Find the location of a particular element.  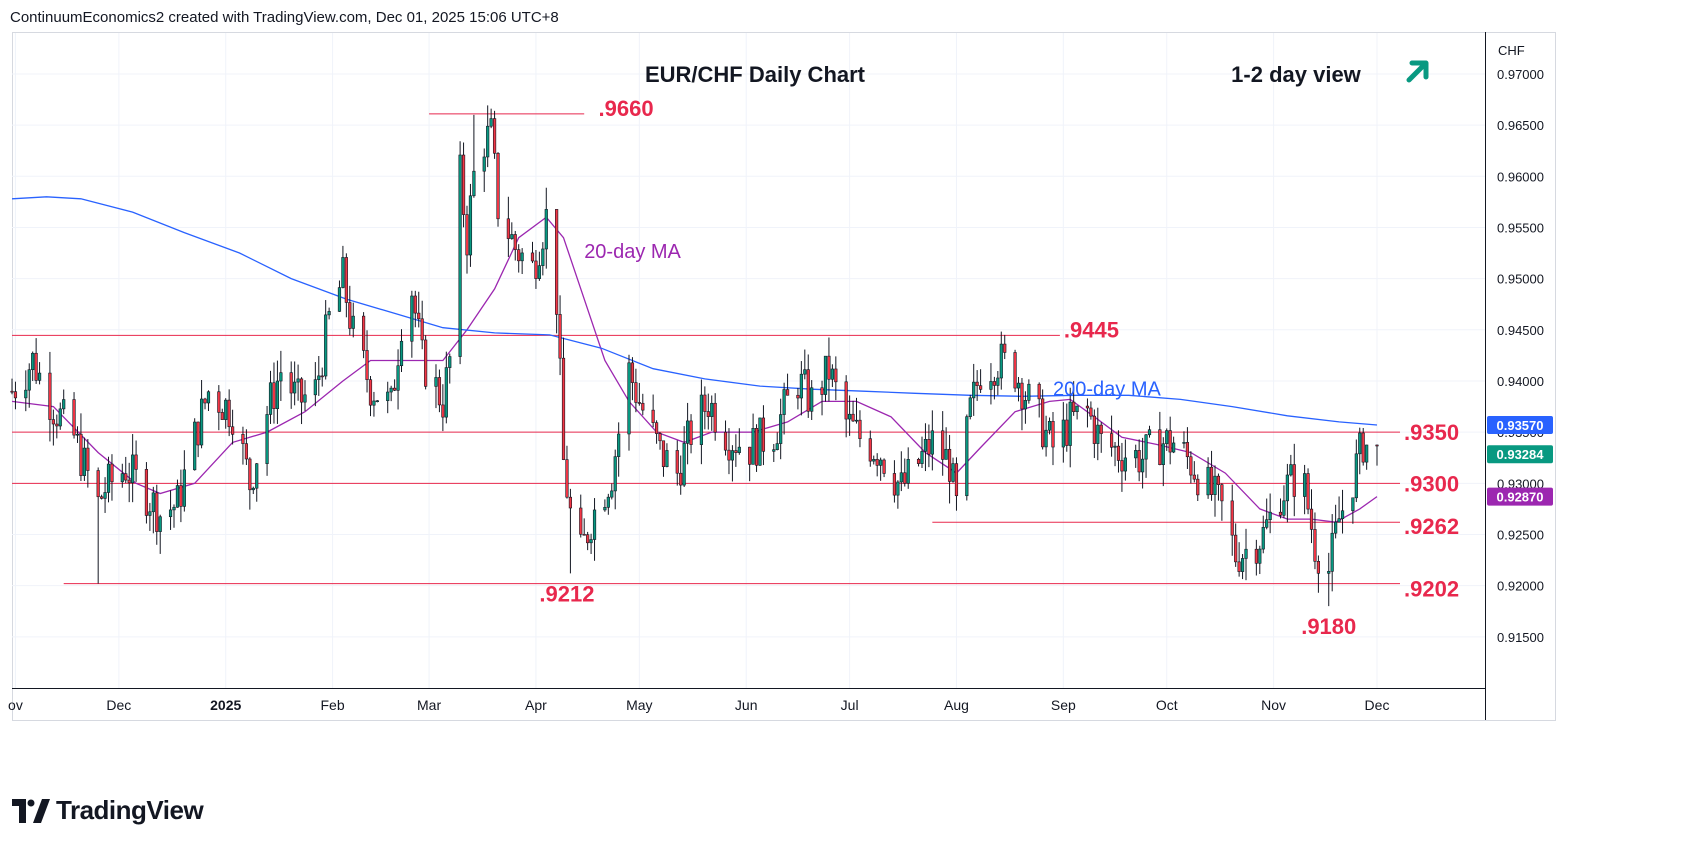

y-tick-label: 0.95000 is located at coordinates (1520, 279).